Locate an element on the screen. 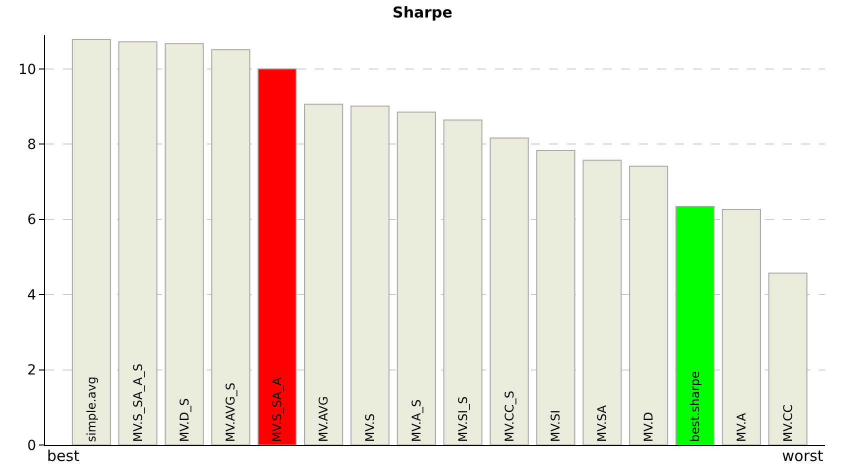  x-tick-label: MV.S_SA_A_S is located at coordinates (137, 403).